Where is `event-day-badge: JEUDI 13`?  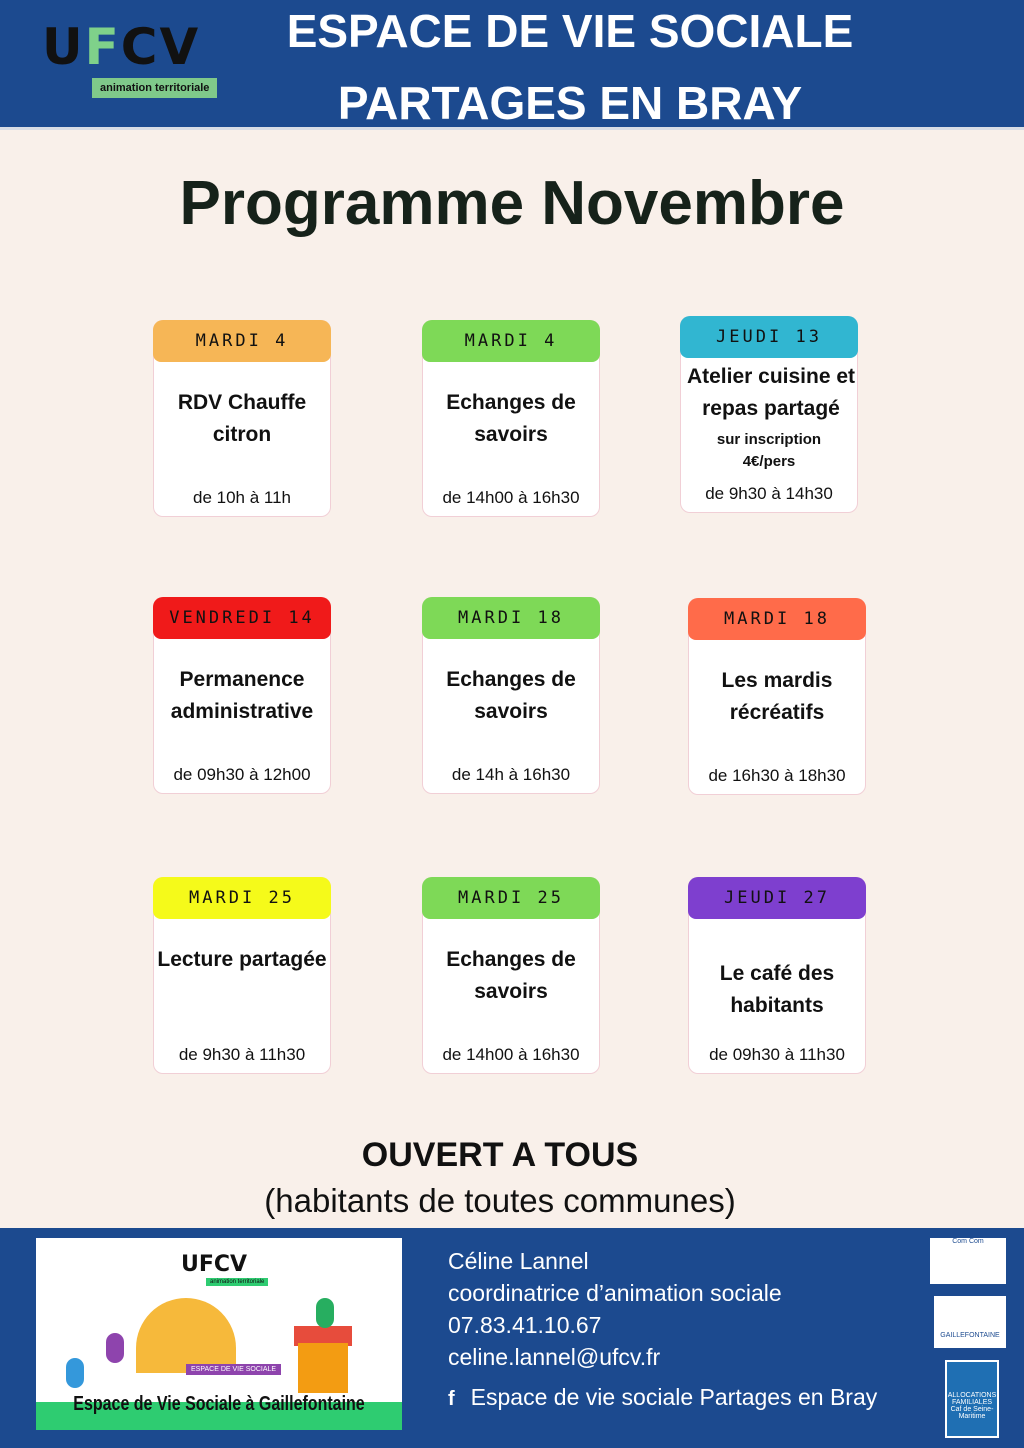 event-day-badge: JEUDI 13 is located at coordinates (769, 337).